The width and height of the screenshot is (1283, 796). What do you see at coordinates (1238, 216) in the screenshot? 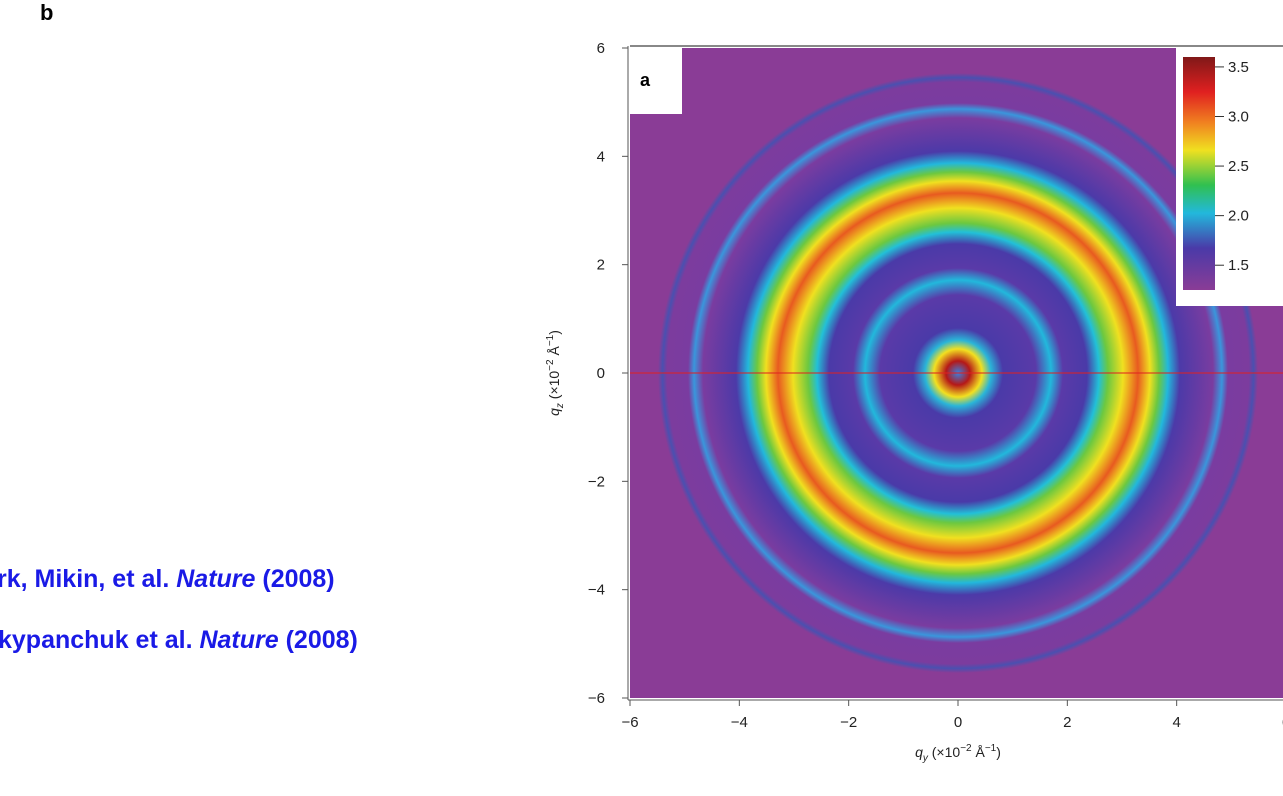
I see `colorbar-tick-label: 2.0` at bounding box center [1238, 216].